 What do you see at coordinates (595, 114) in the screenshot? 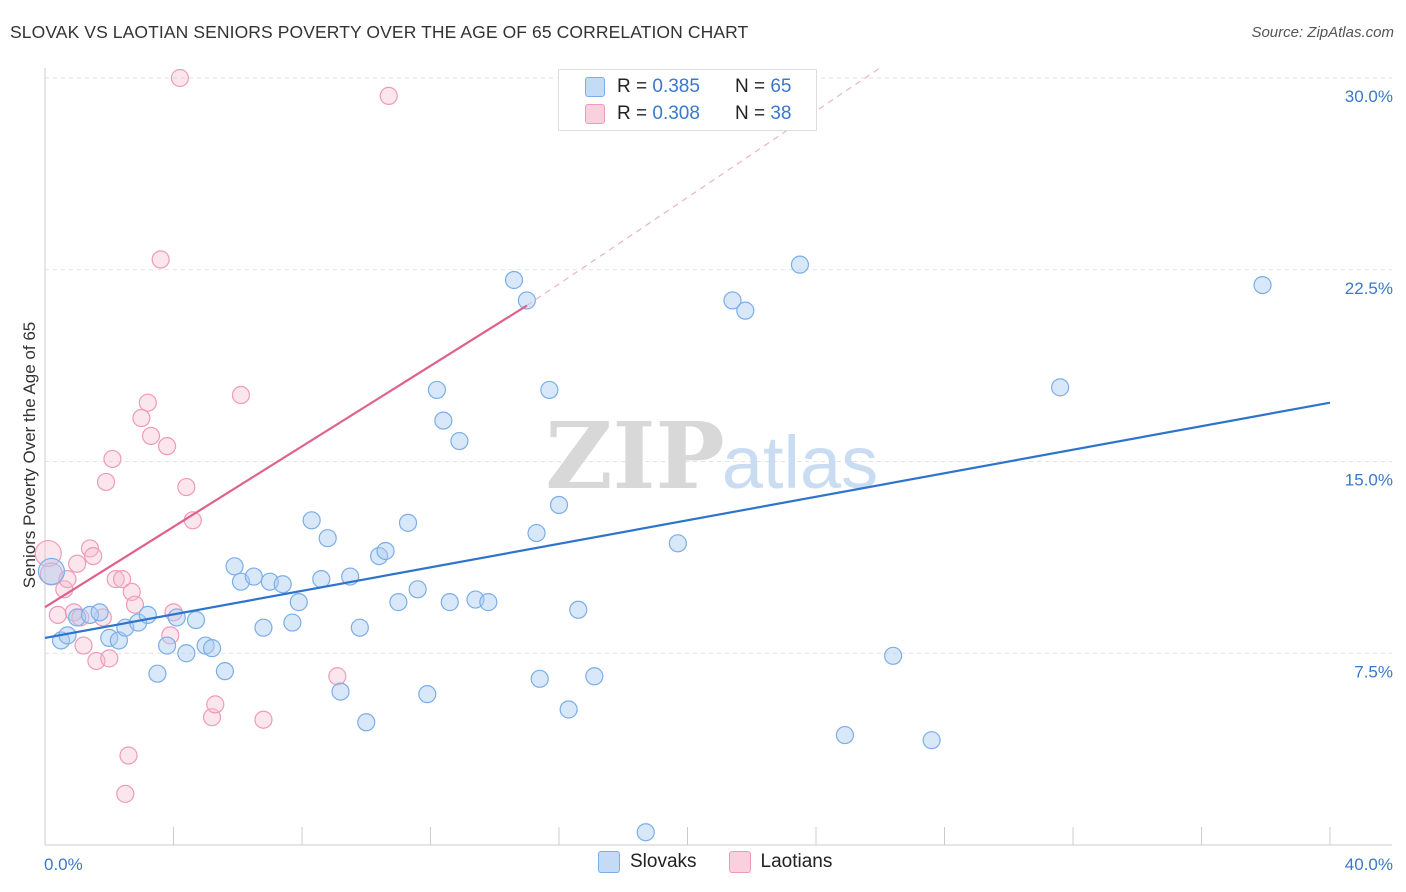
I see `legend-swatch-laotians` at bounding box center [595, 114].